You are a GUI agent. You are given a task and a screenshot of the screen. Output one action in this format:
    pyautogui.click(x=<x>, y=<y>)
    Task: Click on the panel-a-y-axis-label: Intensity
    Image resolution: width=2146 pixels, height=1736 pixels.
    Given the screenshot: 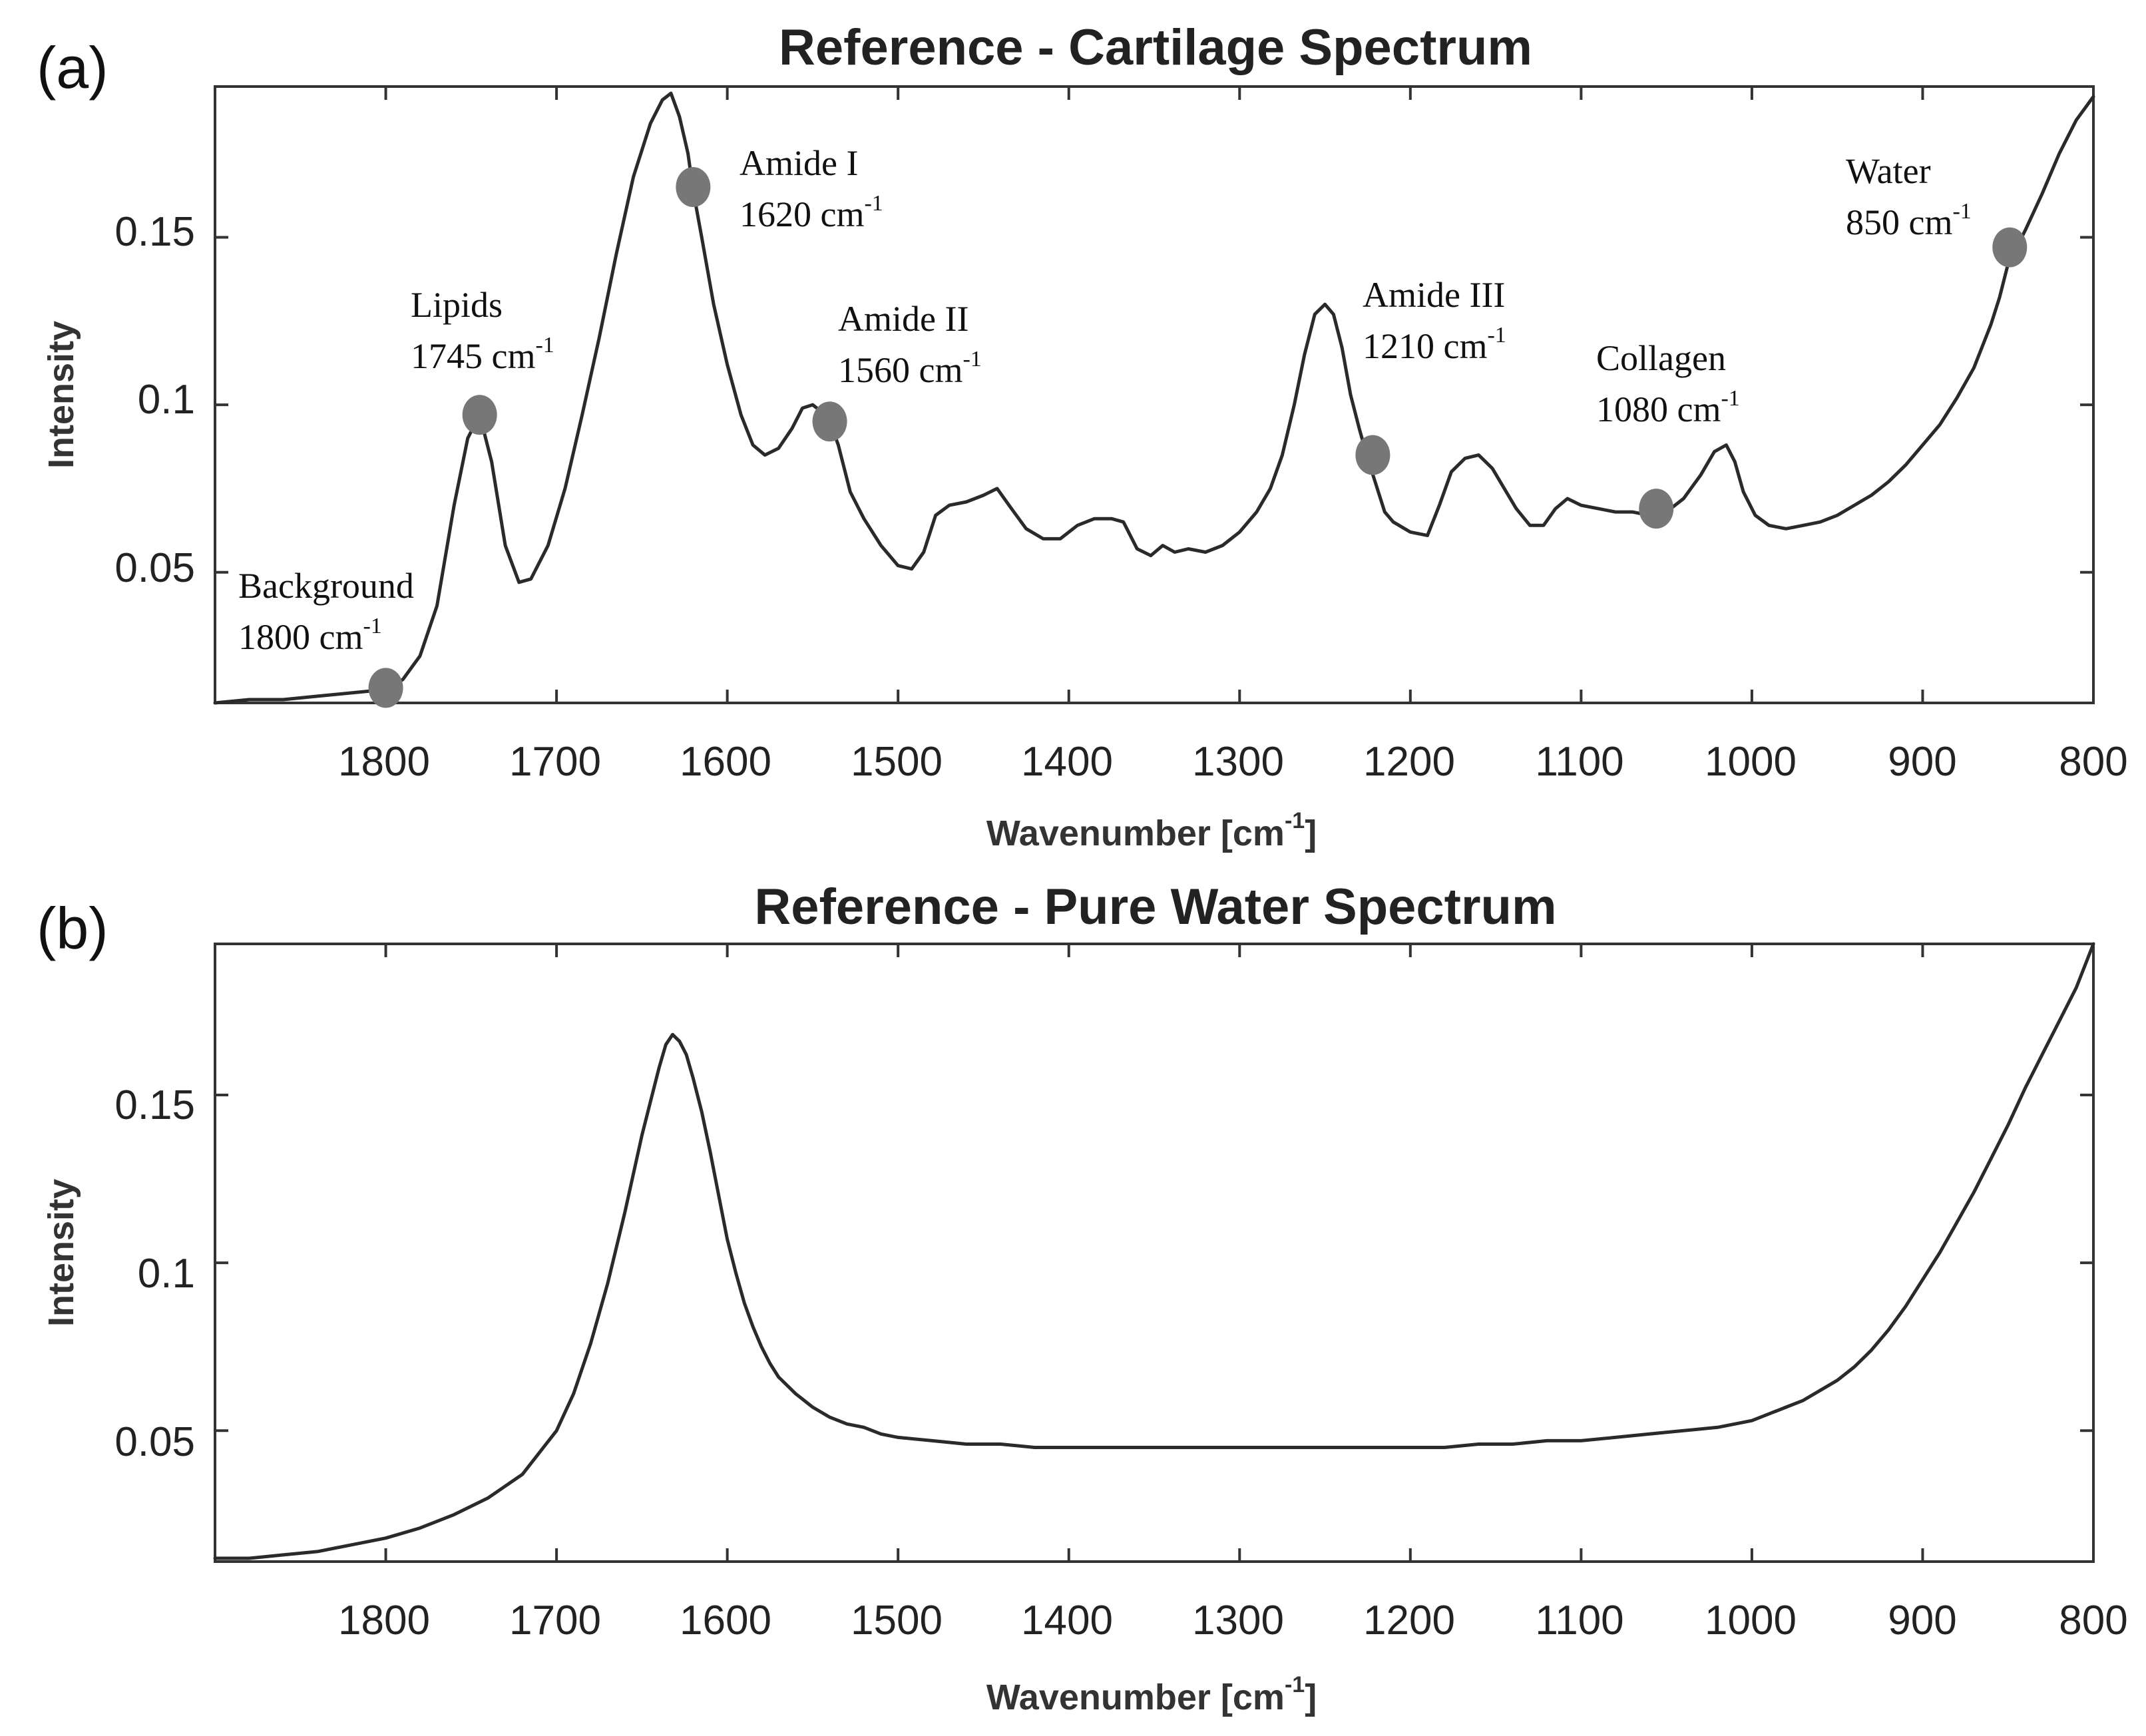 What is the action you would take?
    pyautogui.click(x=61, y=395)
    